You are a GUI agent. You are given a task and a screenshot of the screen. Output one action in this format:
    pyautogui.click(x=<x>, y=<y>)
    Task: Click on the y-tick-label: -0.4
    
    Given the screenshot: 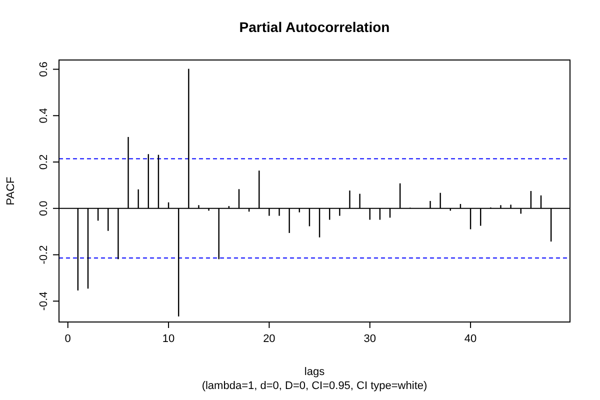 What is the action you would take?
    pyautogui.click(x=44, y=301)
    